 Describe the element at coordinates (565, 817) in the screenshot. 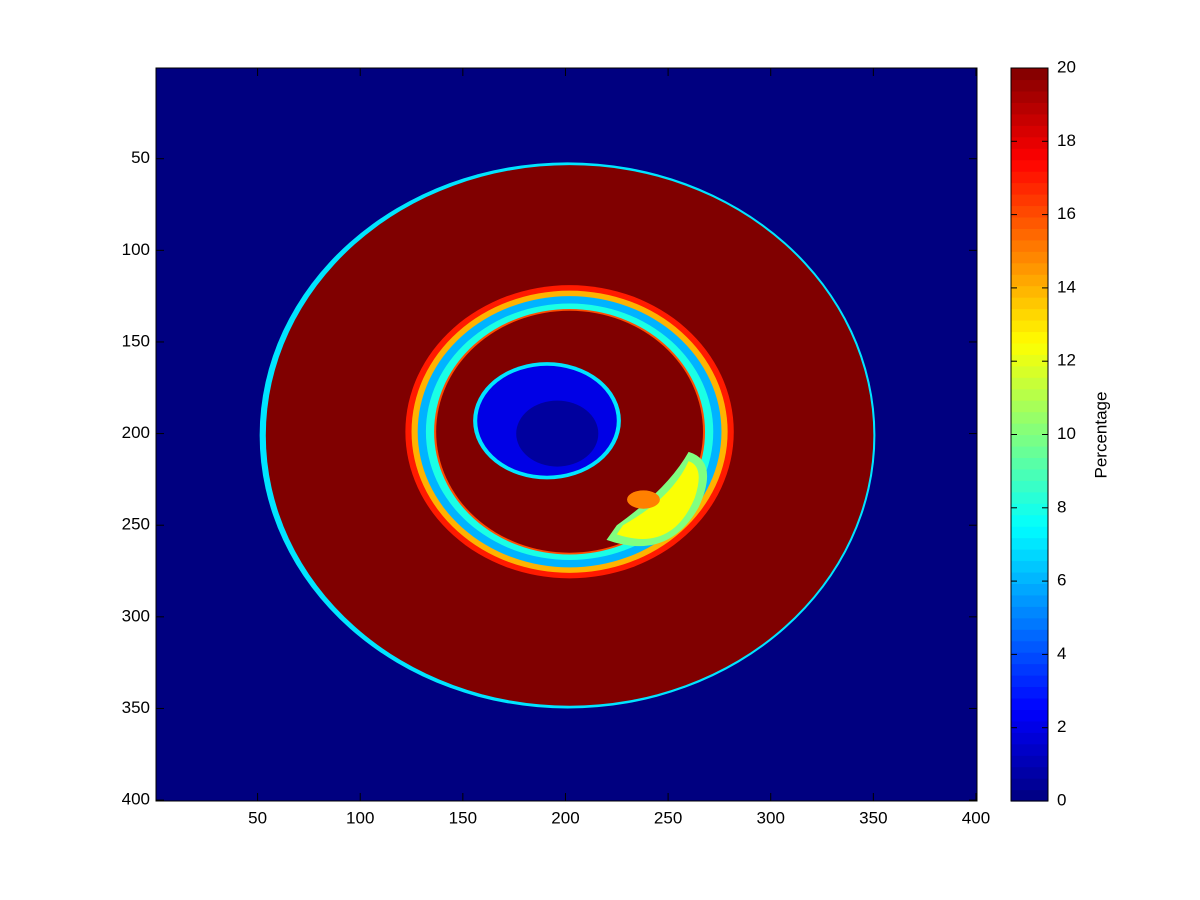

I see `x-tick-label: 200` at that location.